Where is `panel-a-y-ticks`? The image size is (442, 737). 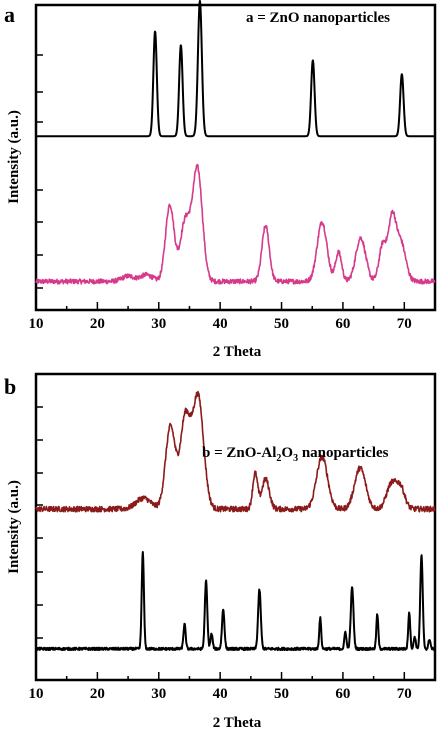
panel-a-y-ticks is located at coordinates (39, 171).